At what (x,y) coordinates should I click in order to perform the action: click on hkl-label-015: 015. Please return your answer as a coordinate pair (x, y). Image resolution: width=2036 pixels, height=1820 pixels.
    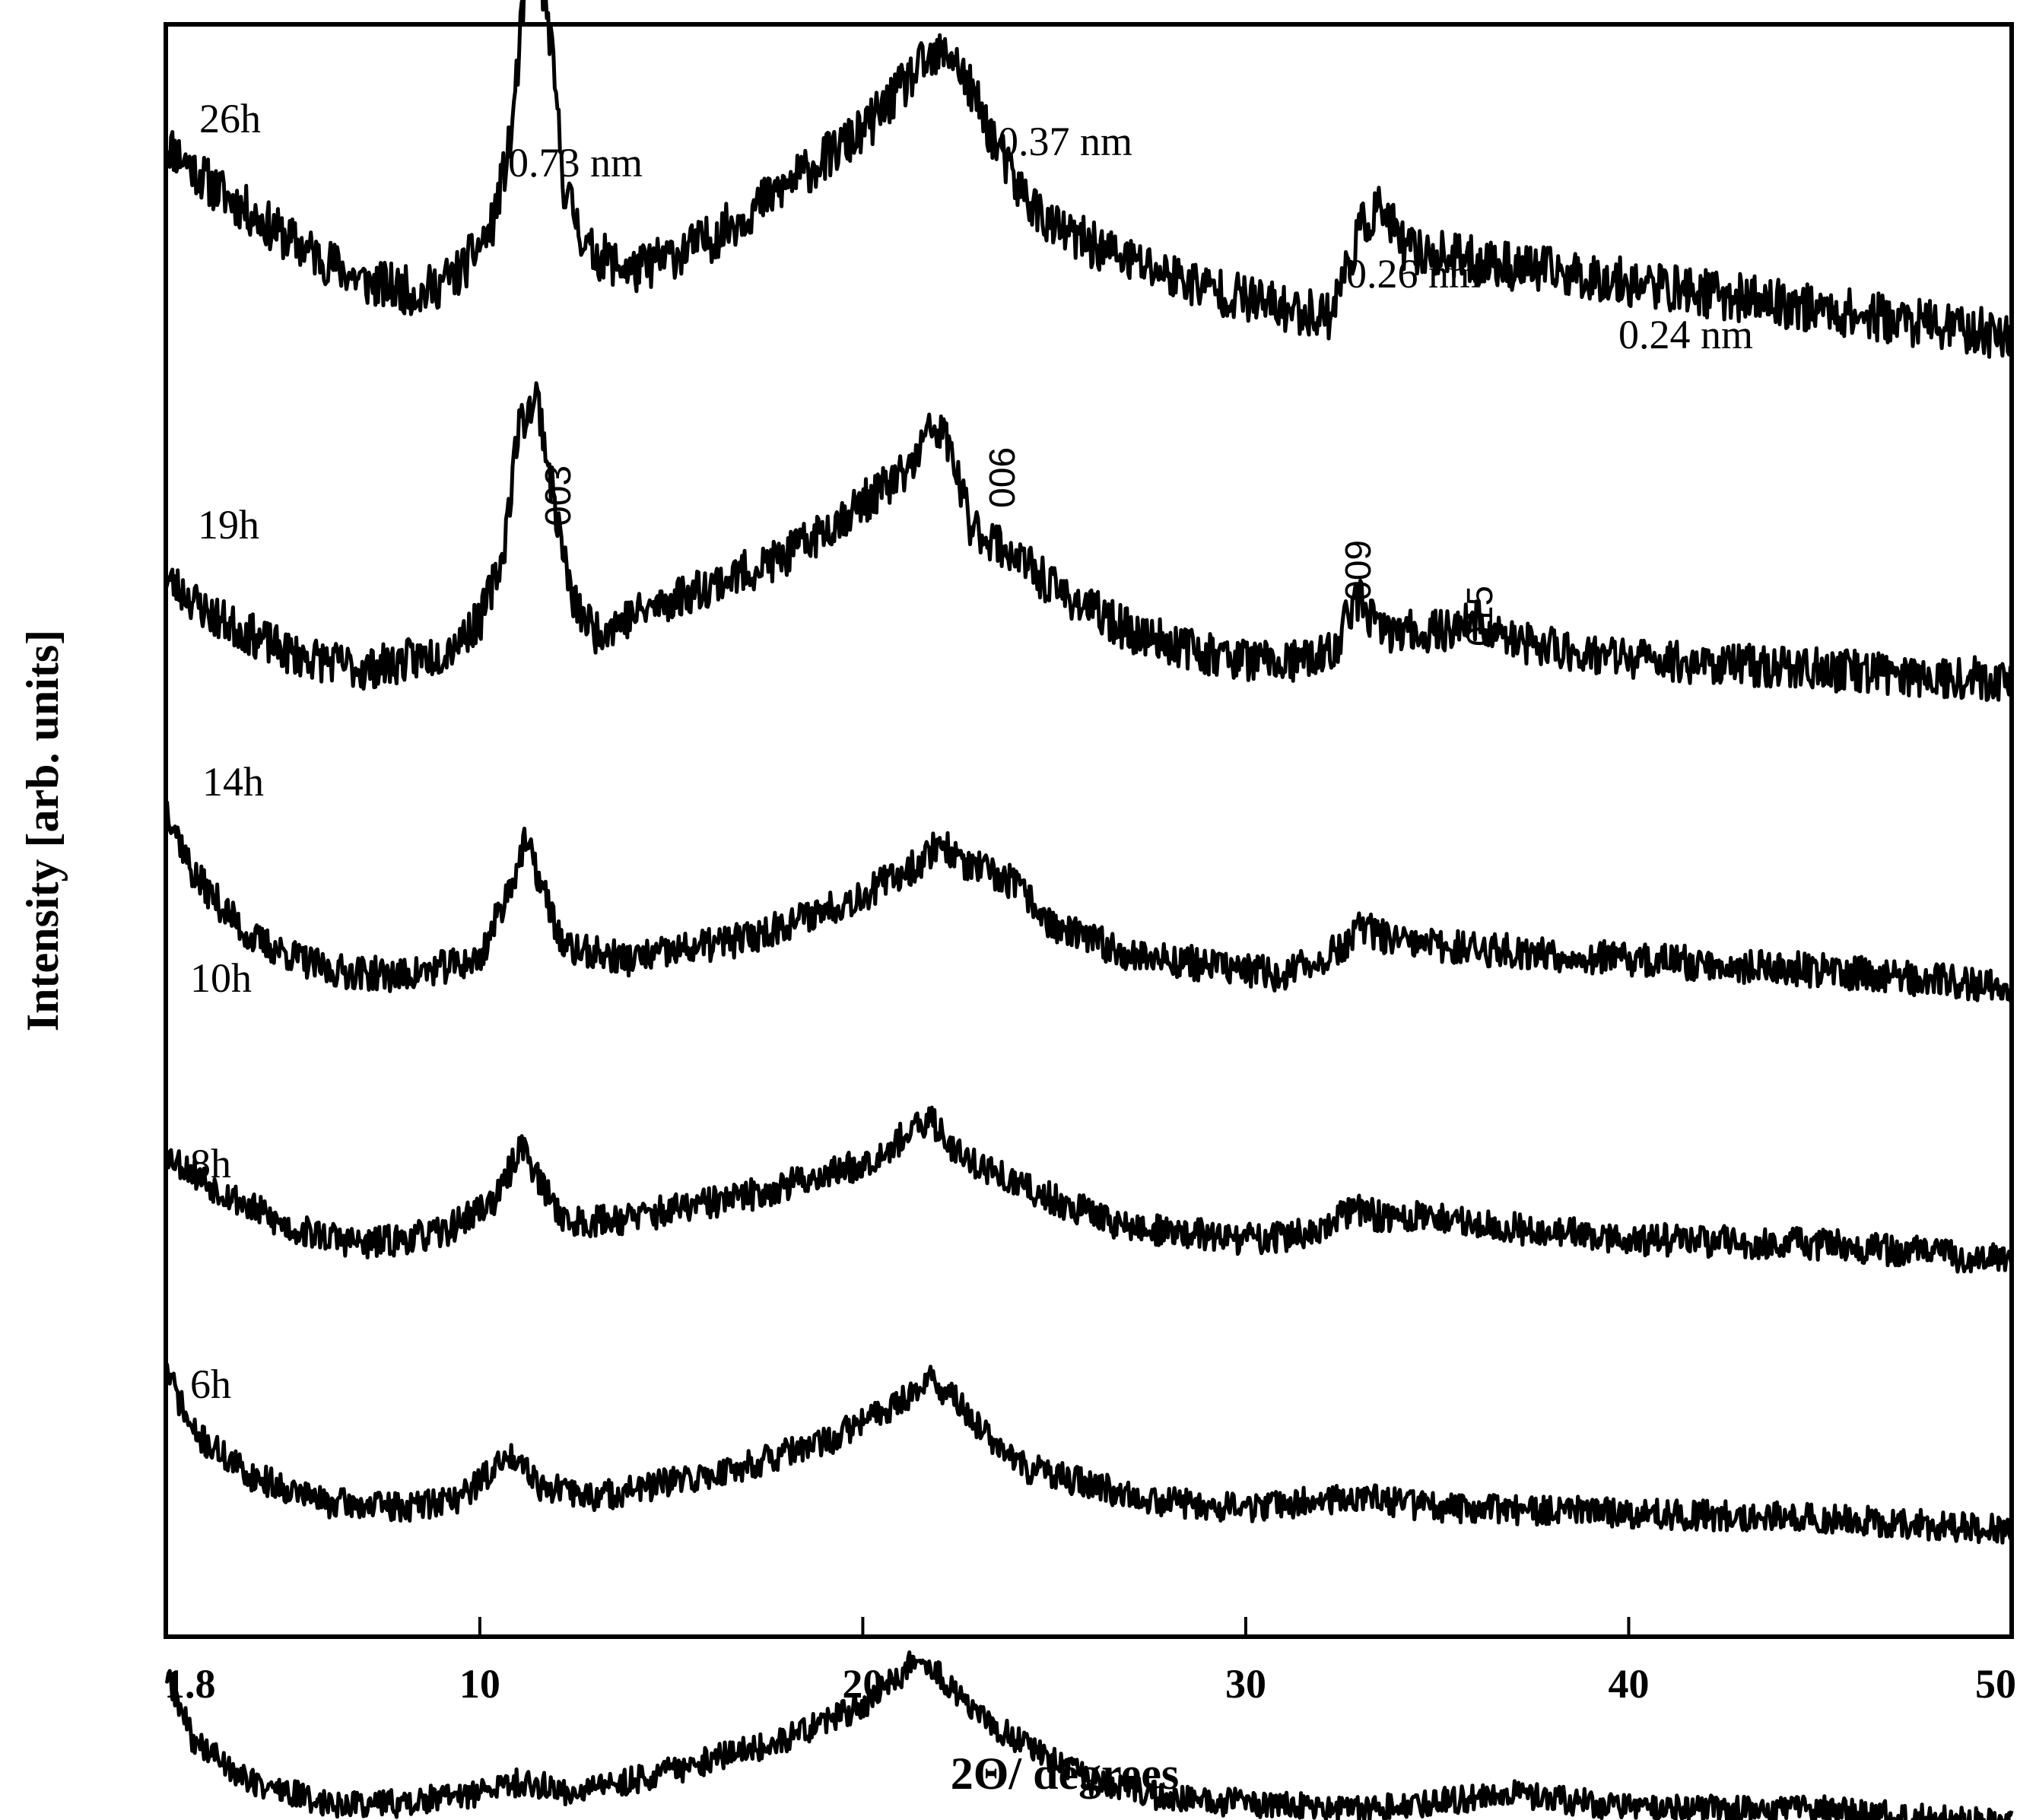
    Looking at the image, I should click on (1481, 616).